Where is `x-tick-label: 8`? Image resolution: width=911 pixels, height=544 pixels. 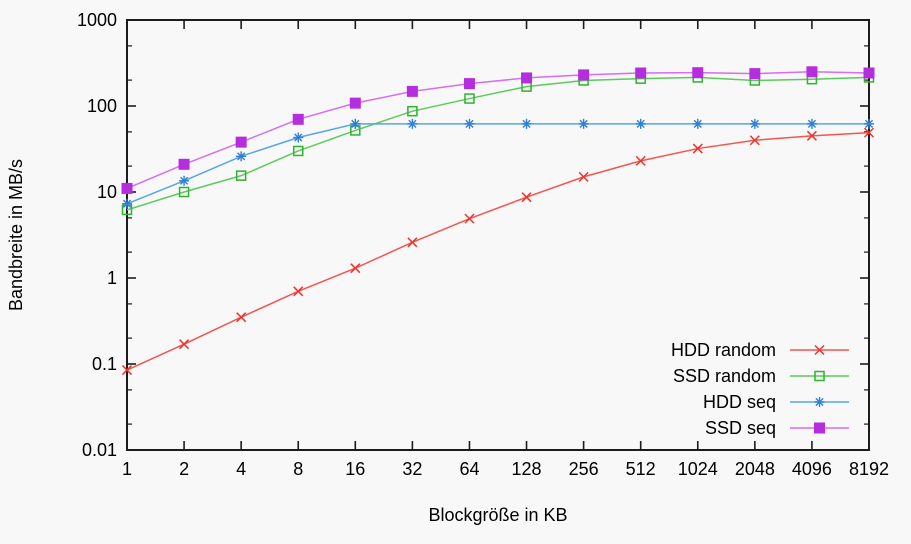 x-tick-label: 8 is located at coordinates (298, 469).